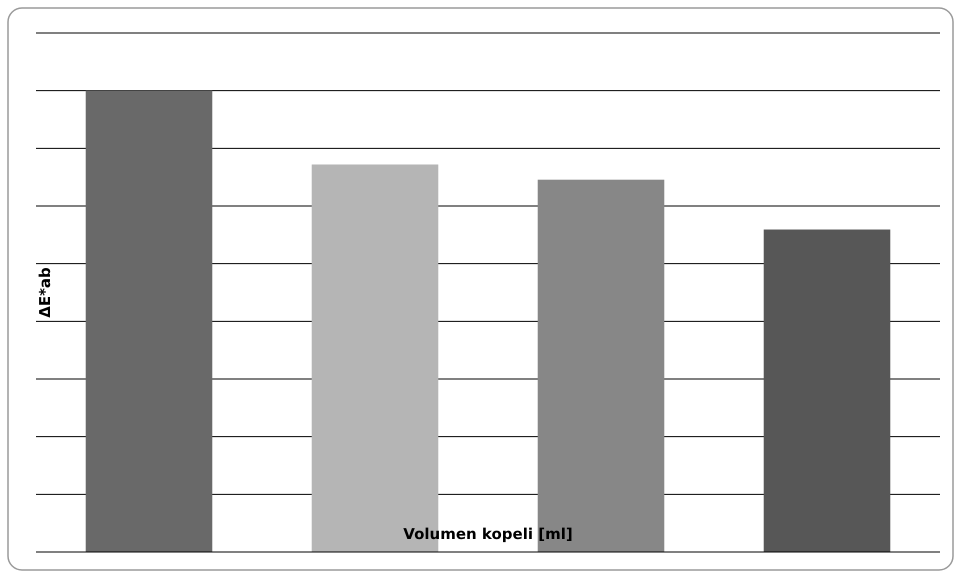 The width and height of the screenshot is (961, 579). I want to click on y-axis-title: ΔE*ab, so click(45, 292).